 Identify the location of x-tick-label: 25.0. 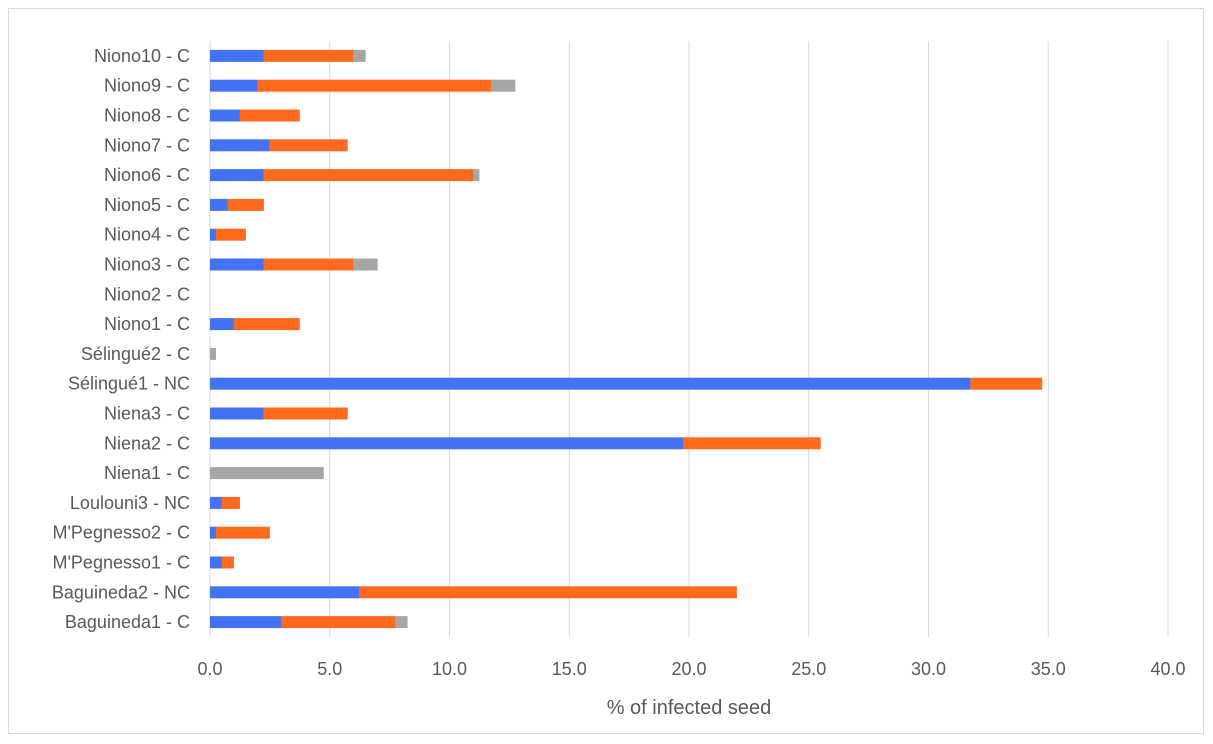
(808, 669).